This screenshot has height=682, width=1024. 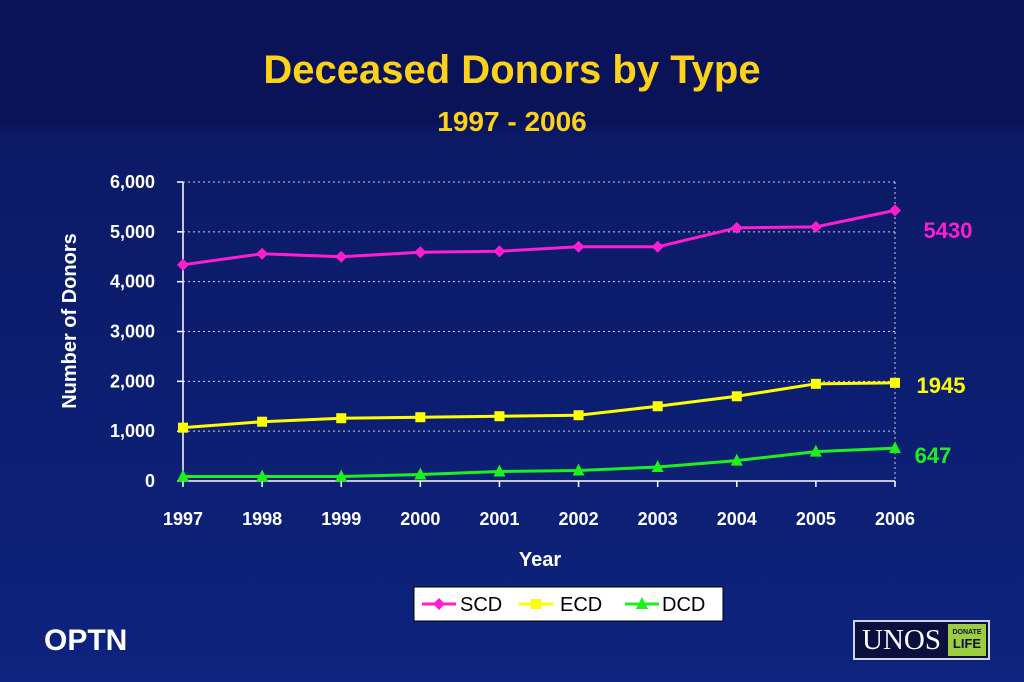 I want to click on donate-life-badge-bottom: LIFE, so click(x=967, y=643).